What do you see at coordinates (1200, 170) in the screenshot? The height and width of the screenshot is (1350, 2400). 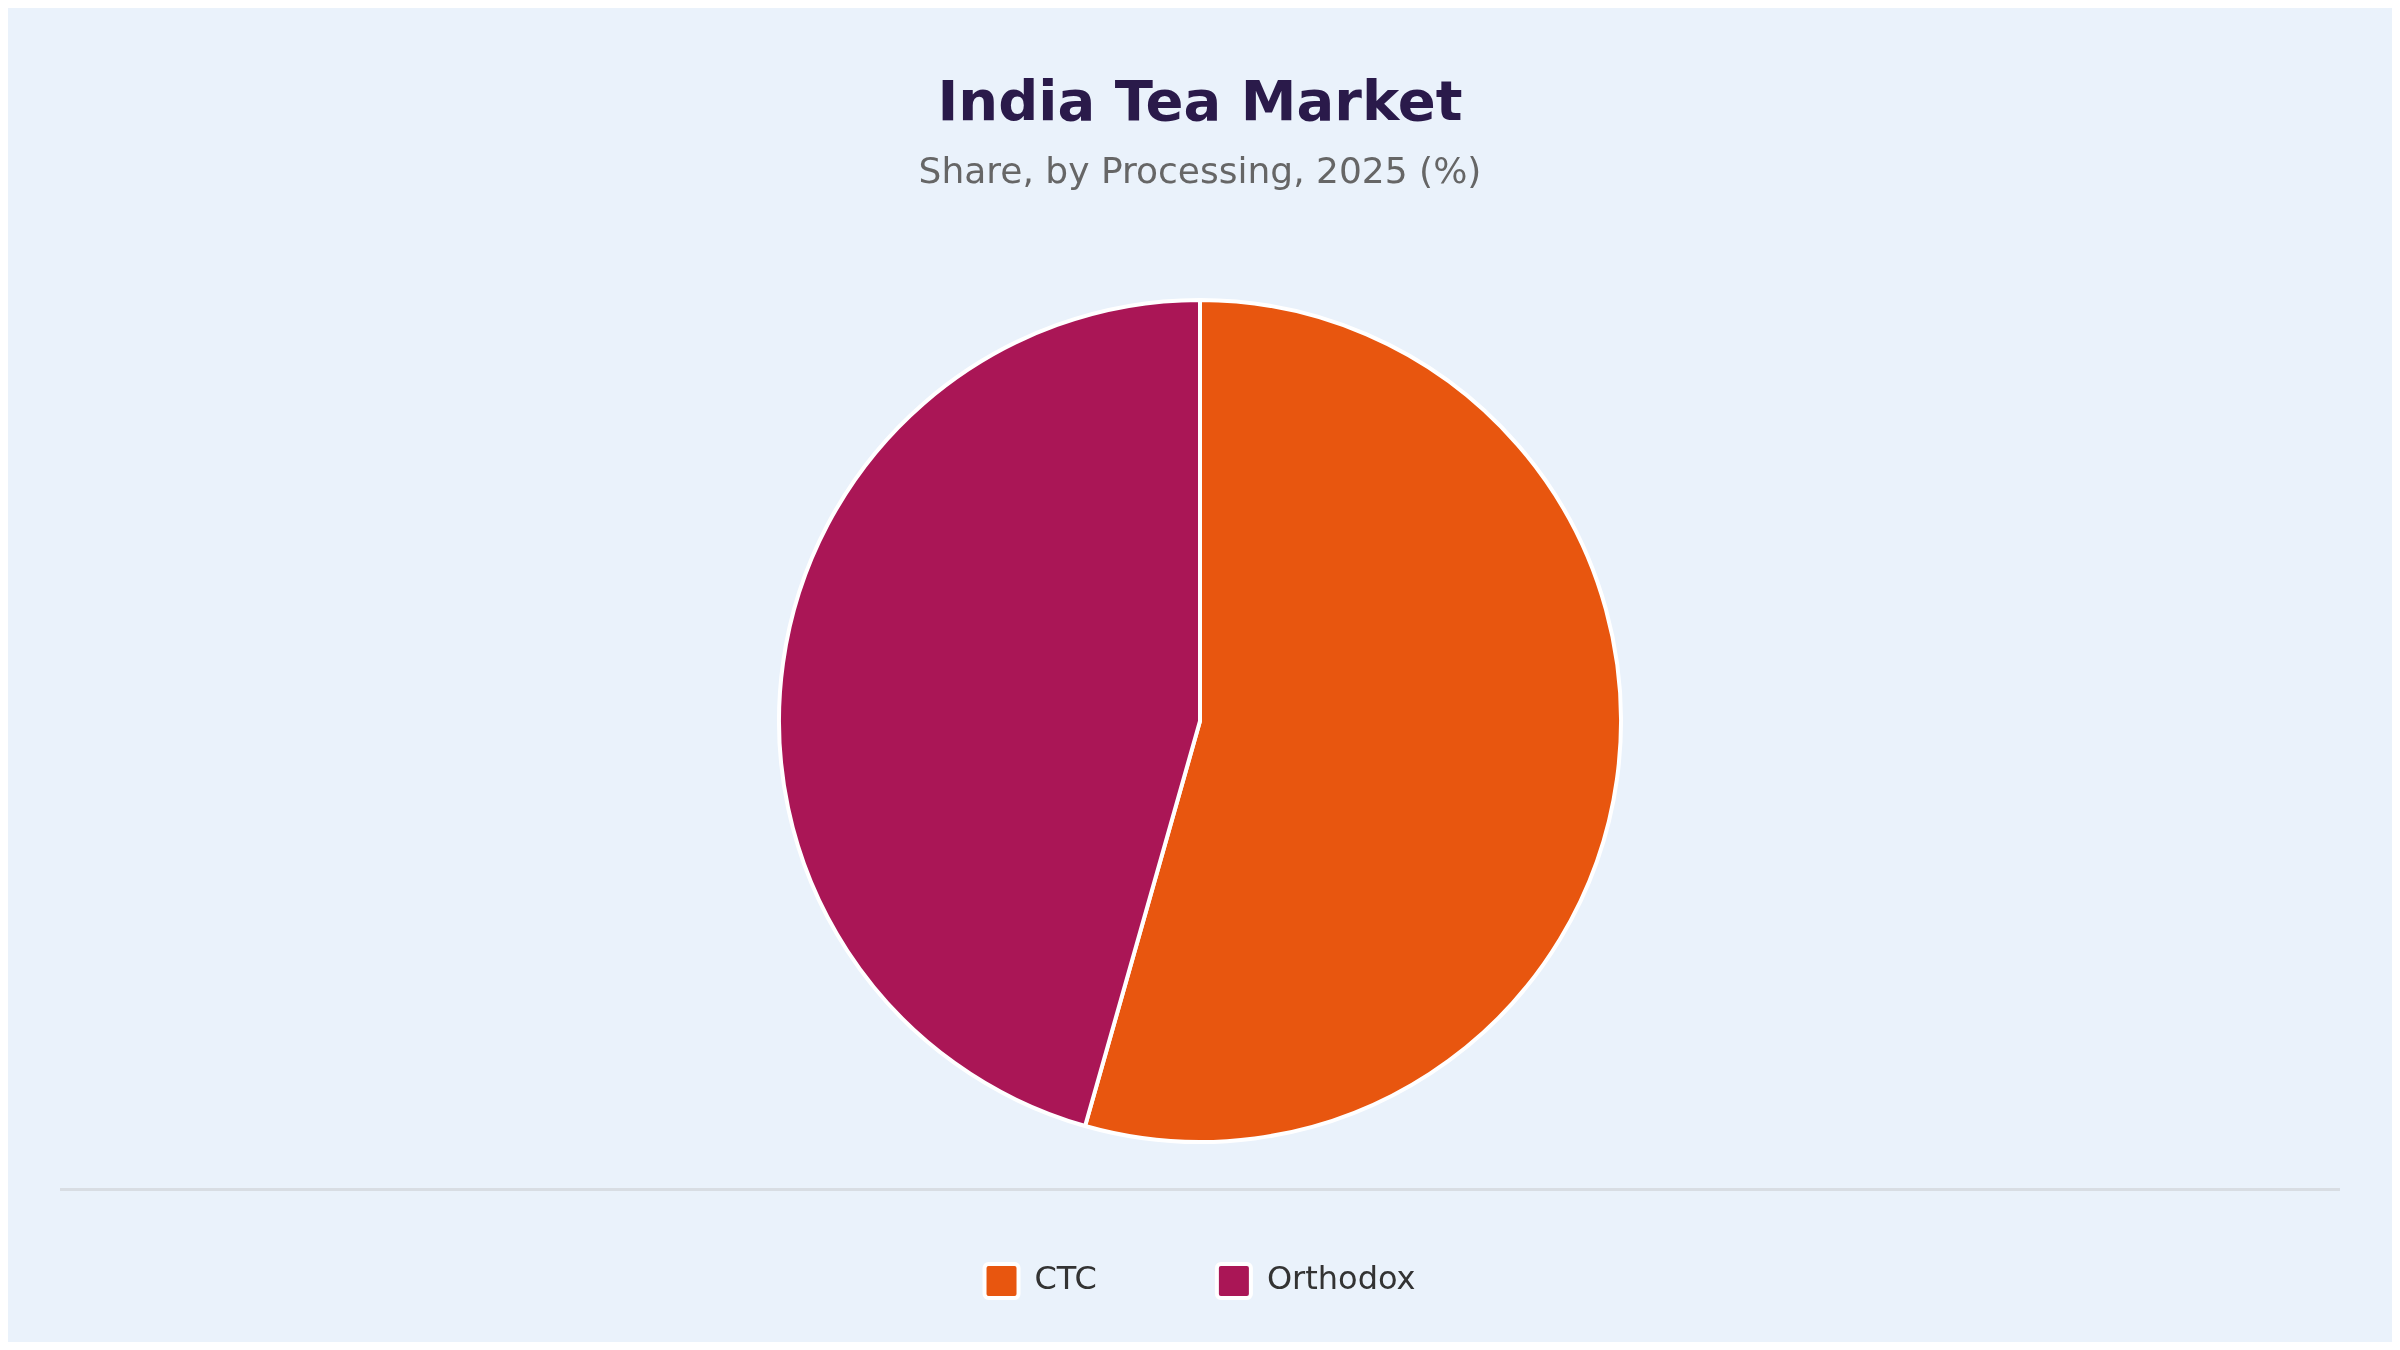 I see `chart-subtitle: Share, by Processing, 2025 (%)` at bounding box center [1200, 170].